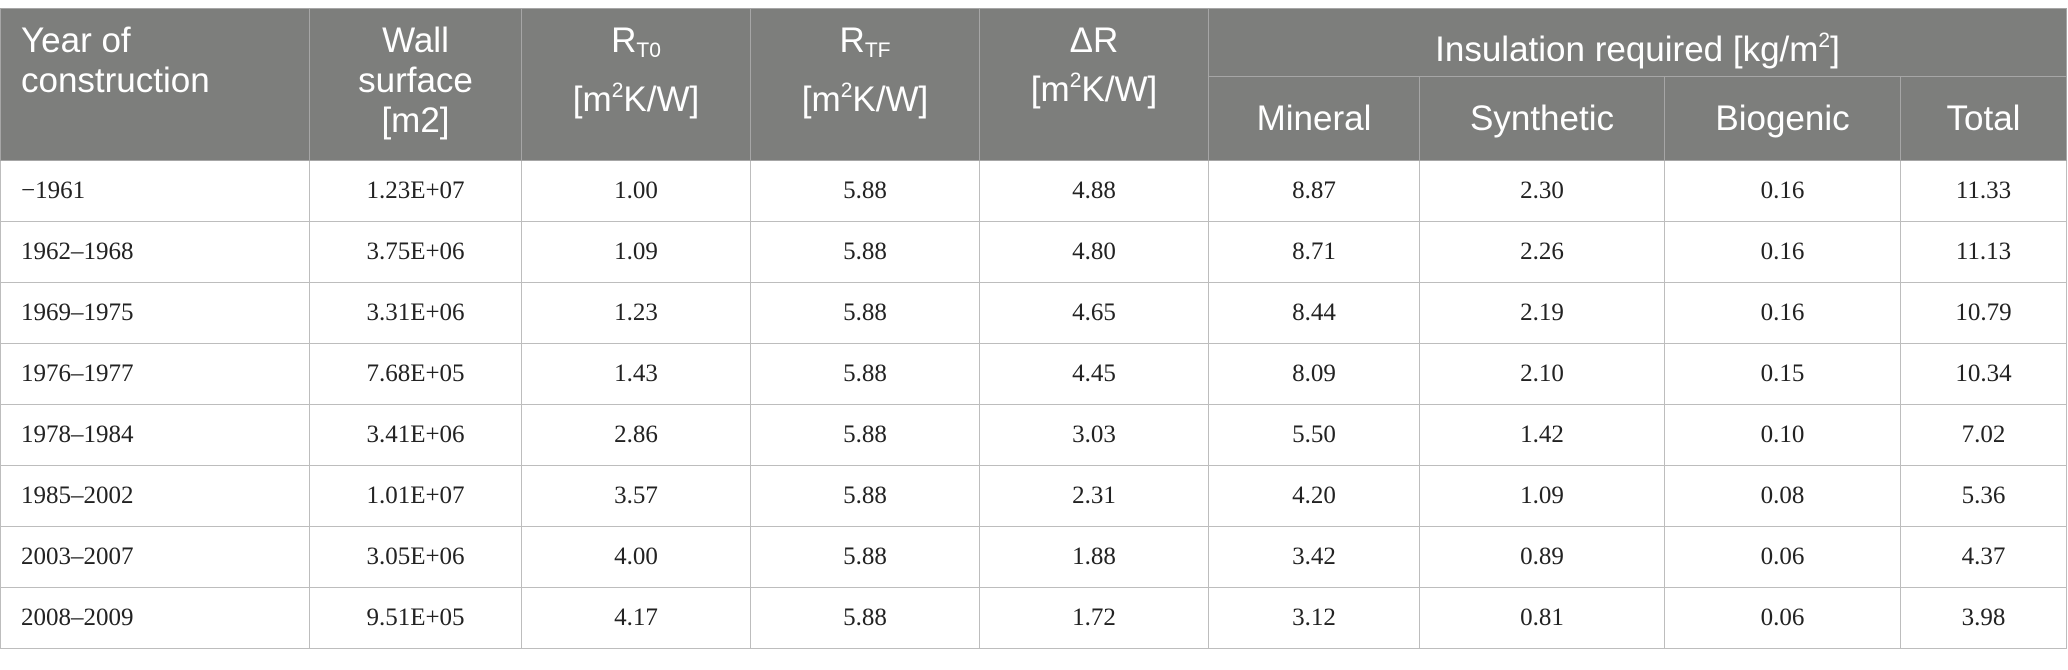  I want to click on cell-total: 3.98, so click(1983, 618).